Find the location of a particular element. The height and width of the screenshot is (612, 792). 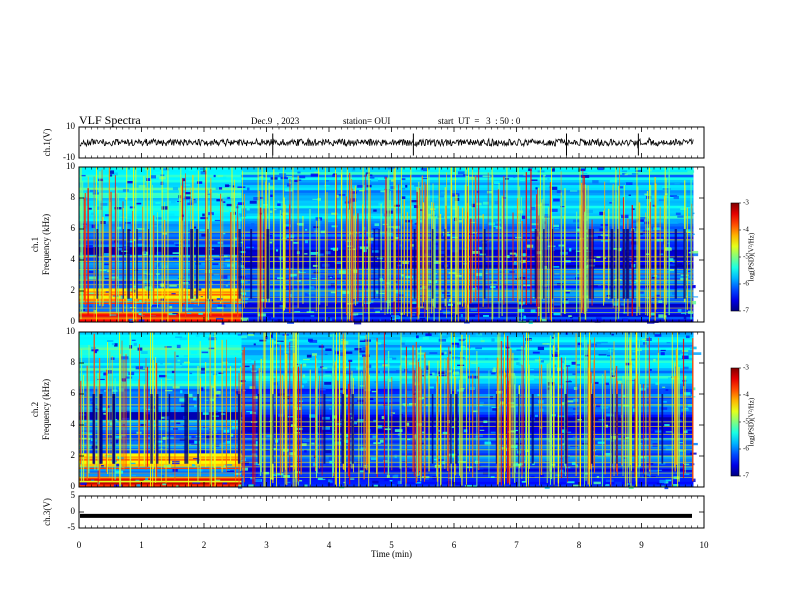

ch1-spectrogram-y-tick-label: 2 is located at coordinates (73, 290).